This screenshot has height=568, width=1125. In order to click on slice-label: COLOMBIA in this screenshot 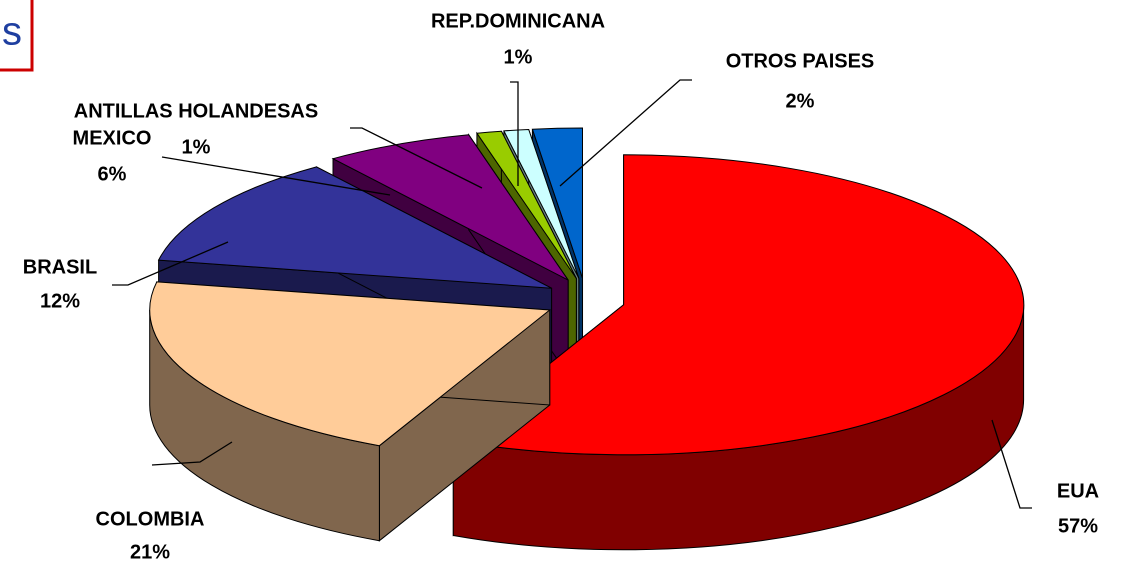, I will do `click(150, 519)`.